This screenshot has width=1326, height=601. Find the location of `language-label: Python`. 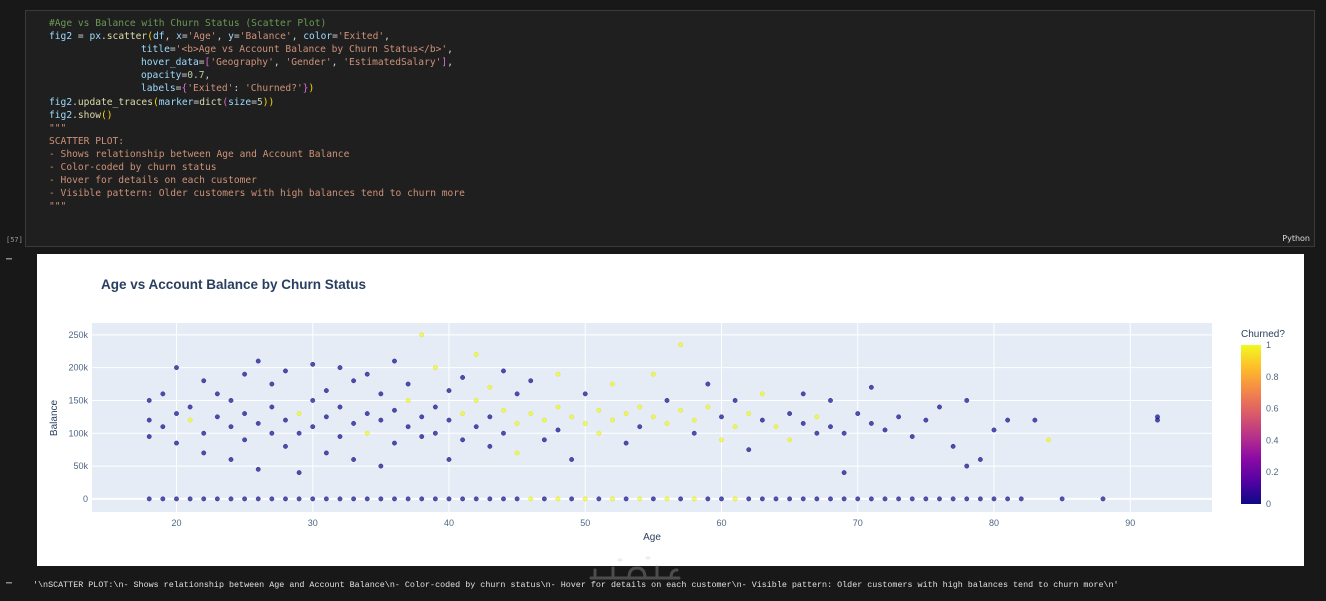

language-label: Python is located at coordinates (1296, 238).